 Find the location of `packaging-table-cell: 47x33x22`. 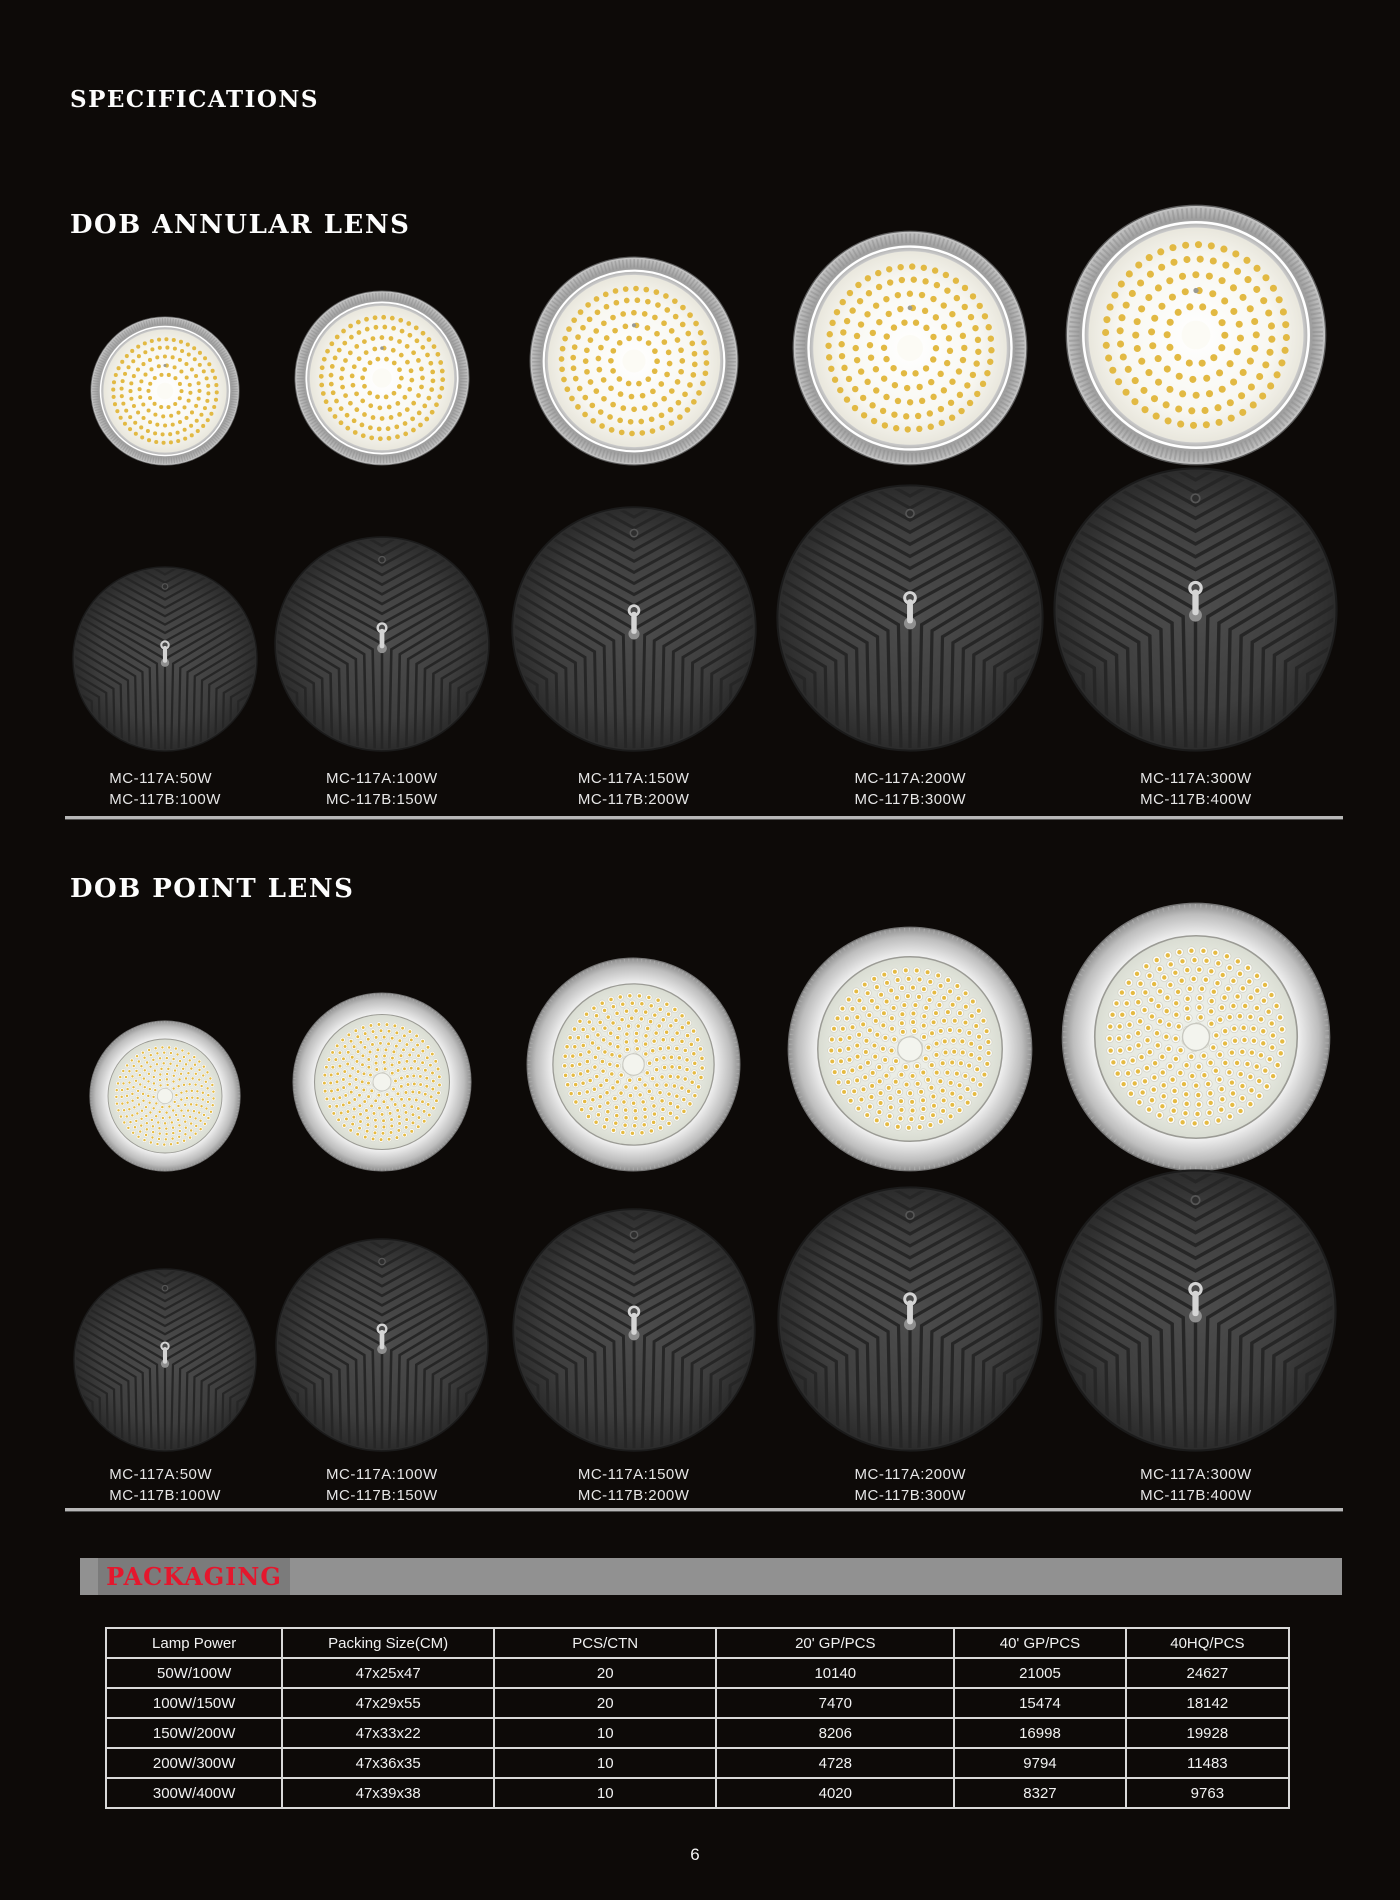

packaging-table-cell: 47x33x22 is located at coordinates (388, 1733).